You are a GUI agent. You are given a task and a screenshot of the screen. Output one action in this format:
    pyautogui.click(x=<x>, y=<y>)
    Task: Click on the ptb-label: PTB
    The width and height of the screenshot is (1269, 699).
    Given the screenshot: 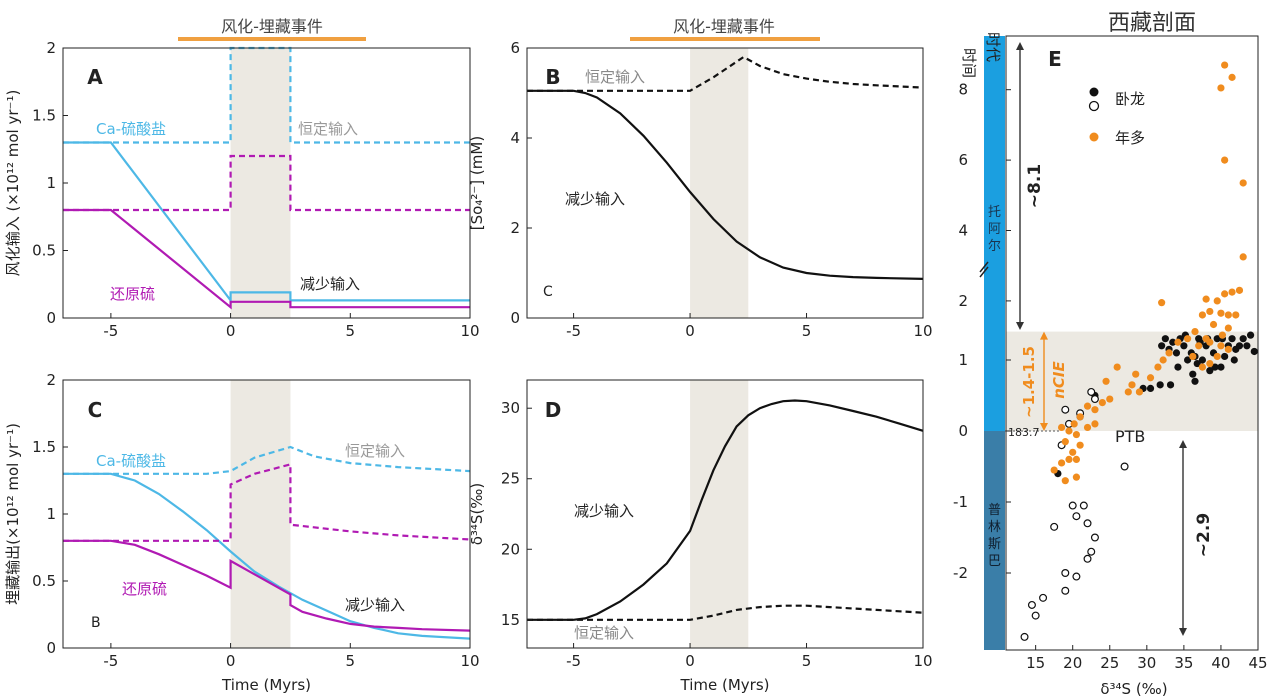 What is the action you would take?
    pyautogui.click(x=1130, y=436)
    